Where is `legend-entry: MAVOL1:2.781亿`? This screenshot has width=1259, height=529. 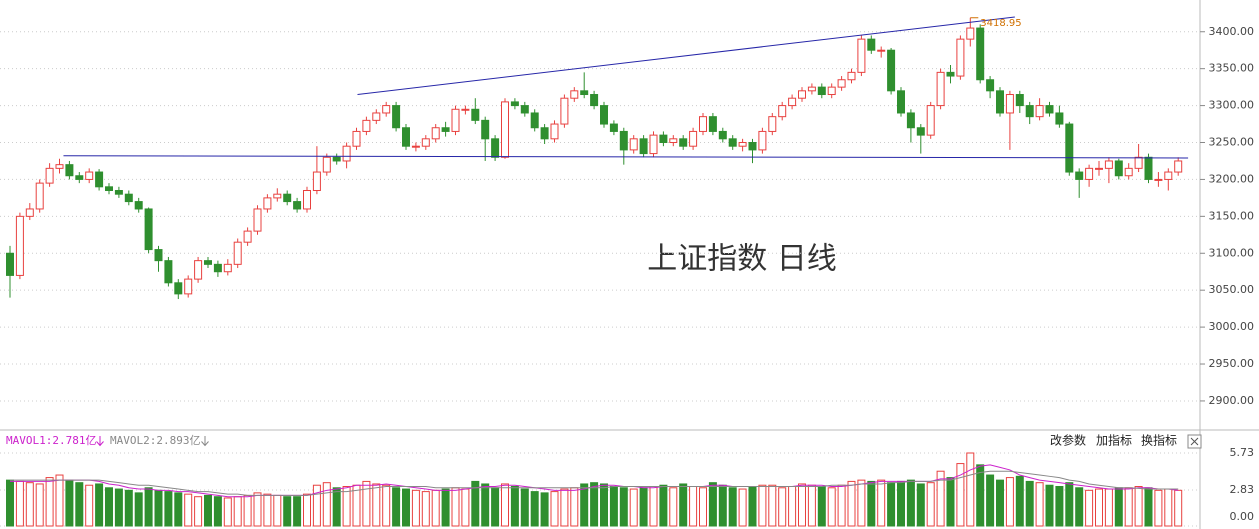
legend-entry: MAVOL1:2.781亿 is located at coordinates (51, 440).